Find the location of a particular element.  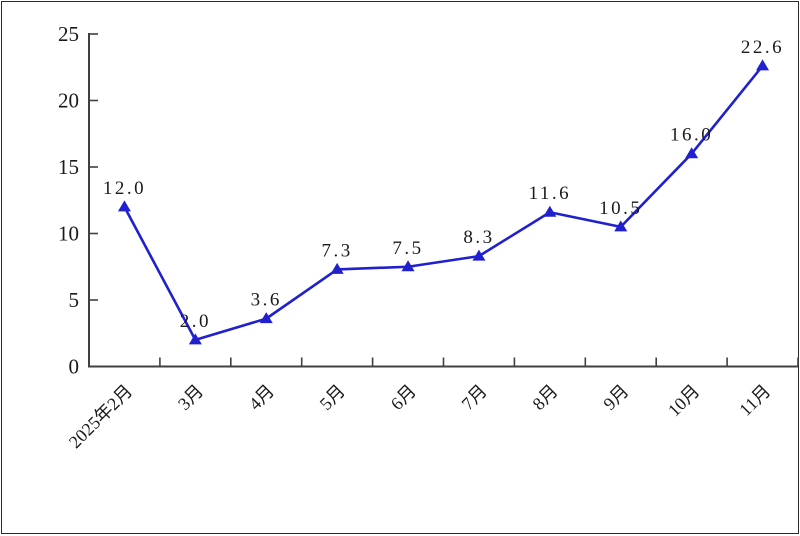

y-tick-label: 15 is located at coordinates (68, 167).